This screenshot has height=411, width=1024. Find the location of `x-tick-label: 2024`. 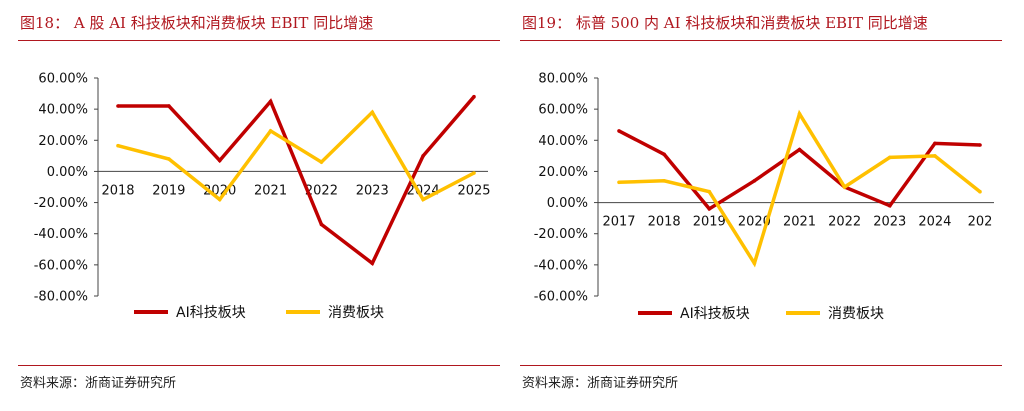

x-tick-label: 2024 is located at coordinates (934, 222).